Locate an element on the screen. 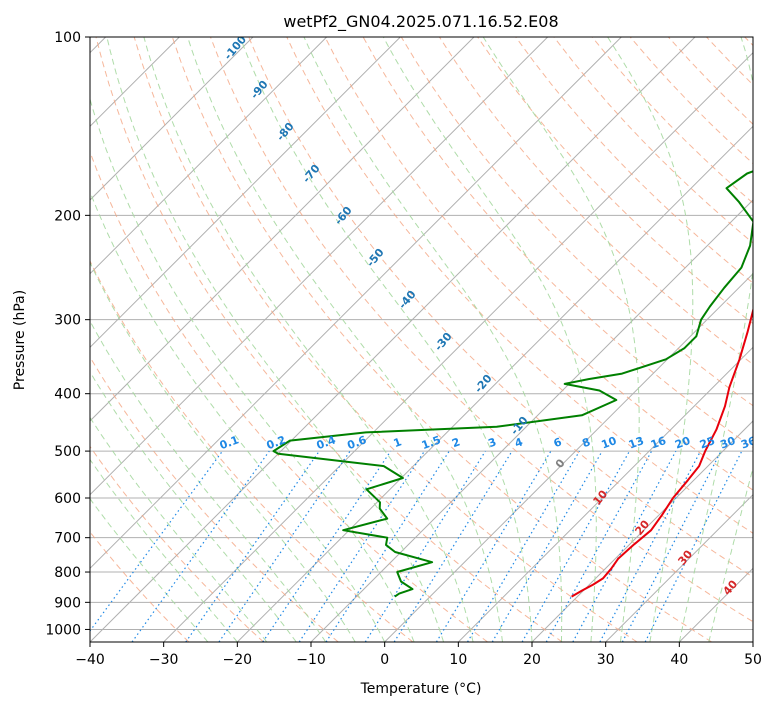 Image resolution: width=775 pixels, height=712 pixels. x-tick-label: 0 is located at coordinates (384, 660).